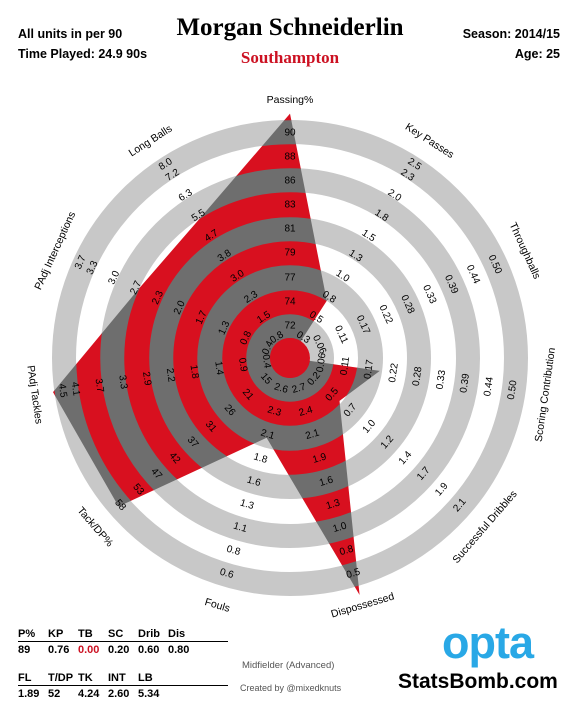  What do you see at coordinates (240, 528) in the screenshot?
I see `tick-label: 1.1` at bounding box center [240, 528].